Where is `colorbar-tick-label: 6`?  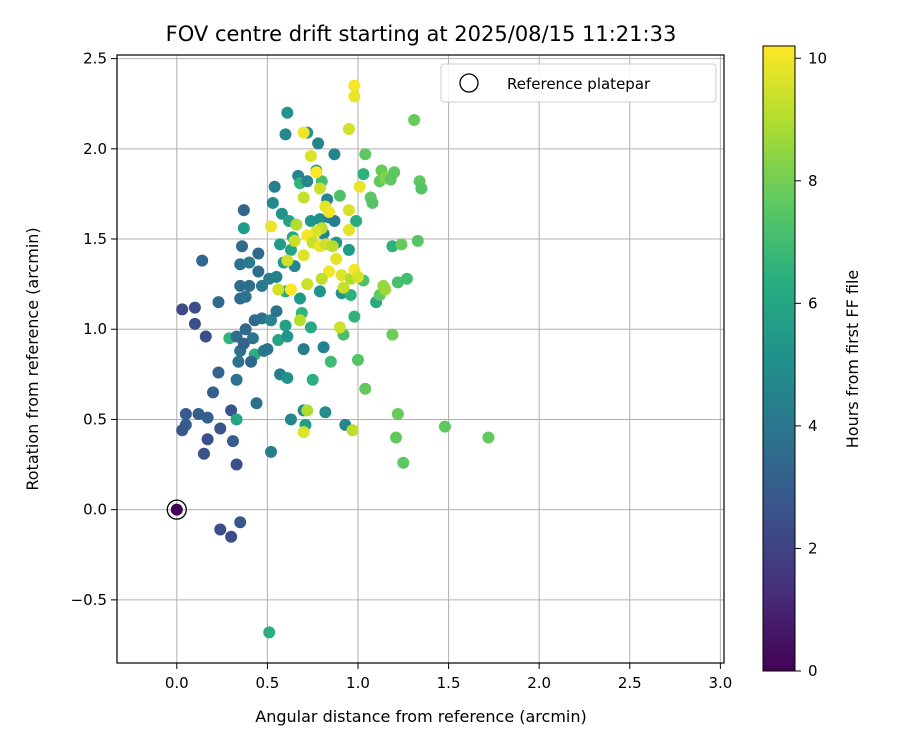
colorbar-tick-label: 6 is located at coordinates (813, 303).